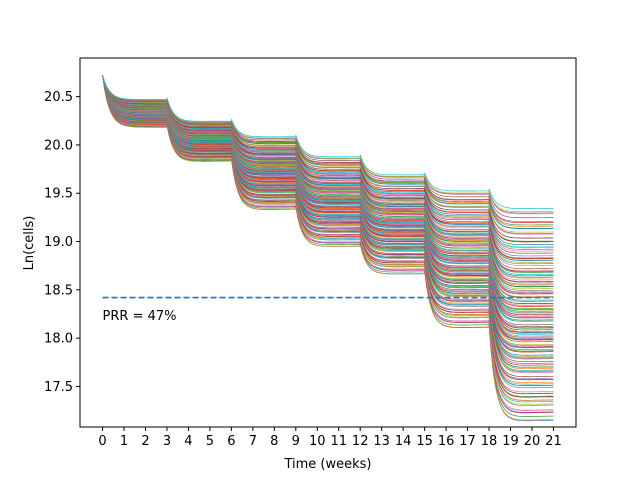  What do you see at coordinates (403, 441) in the screenshot?
I see `x-tick-label: 14` at bounding box center [403, 441].